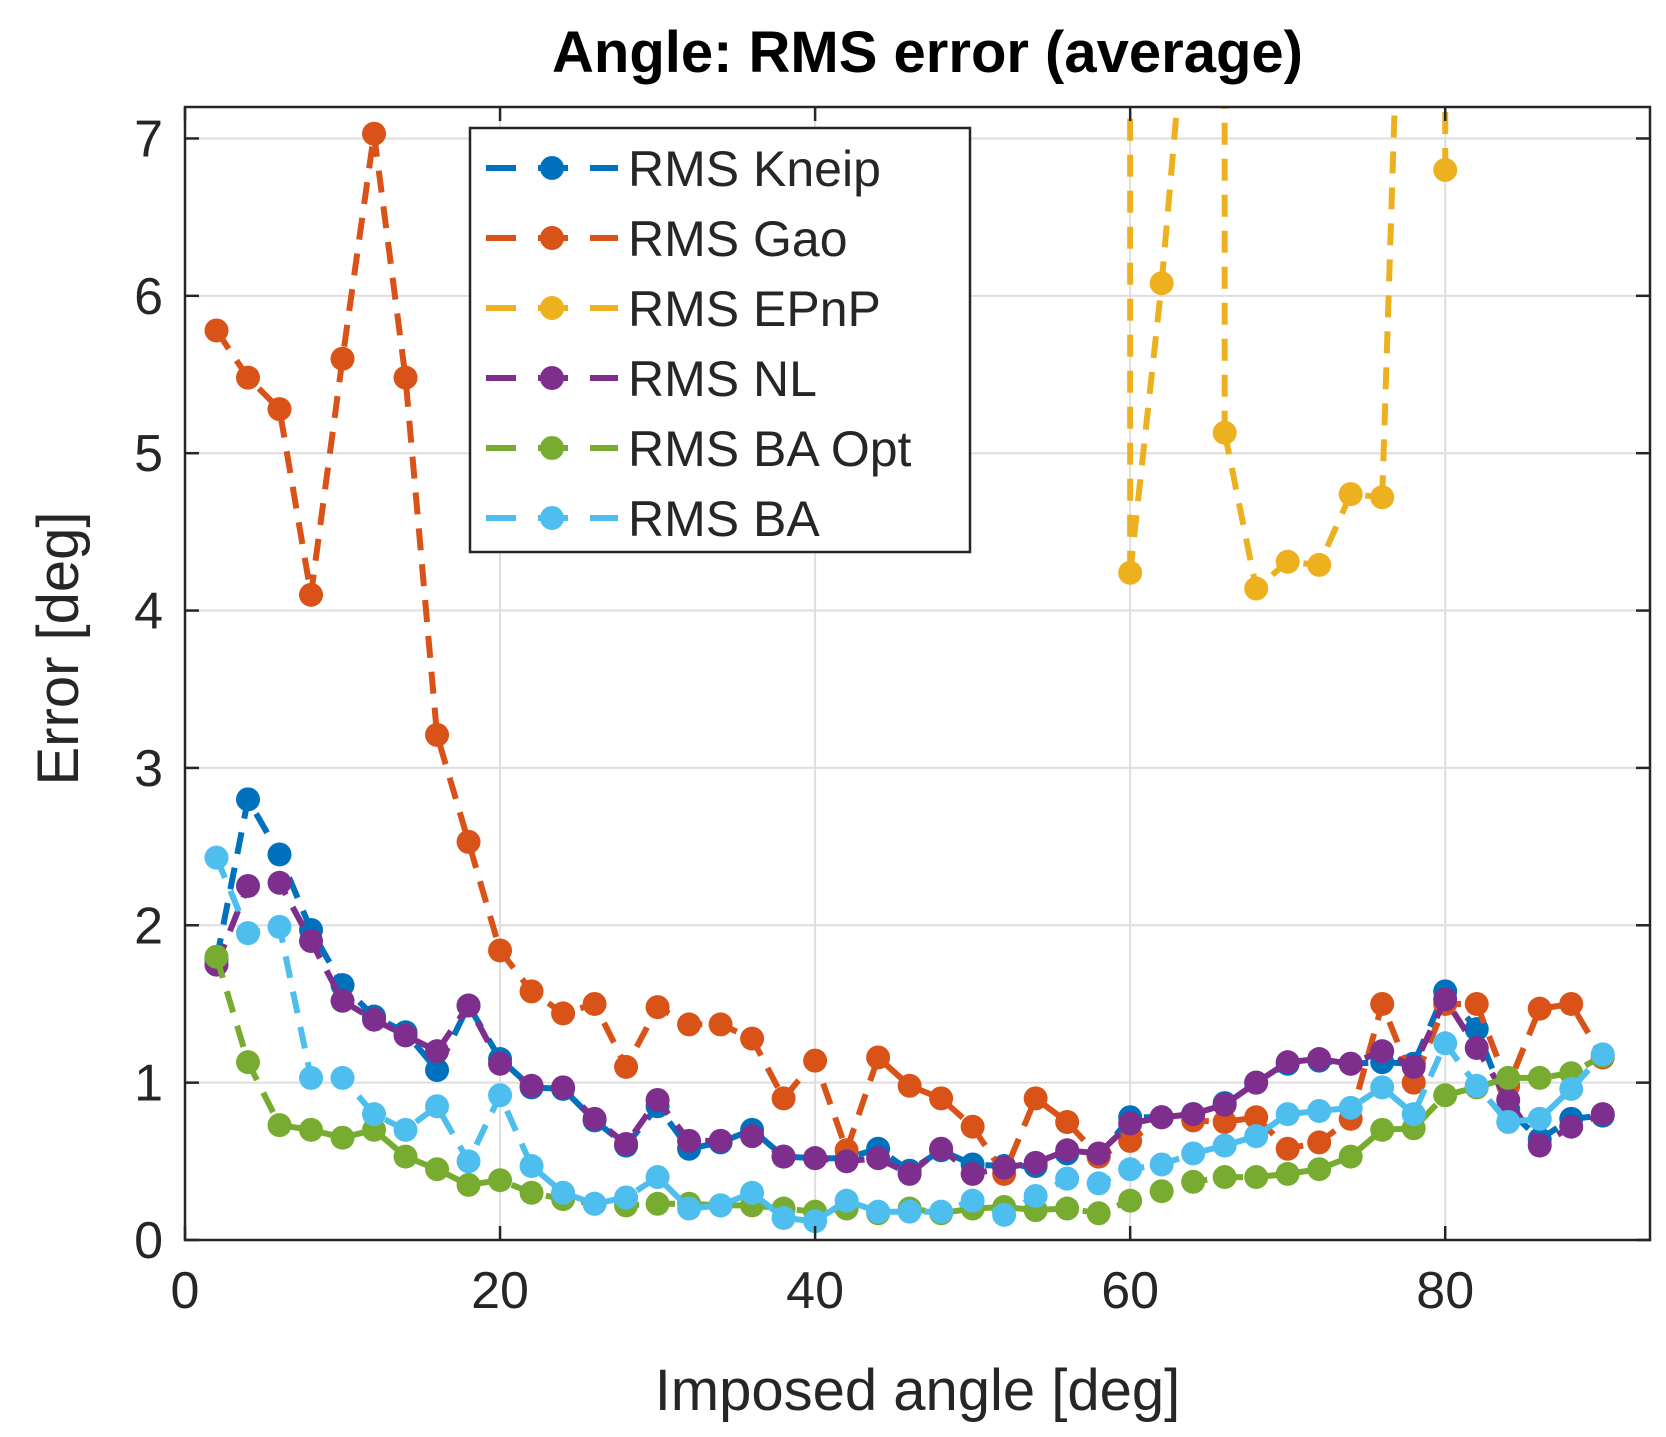 This screenshot has width=1666, height=1437. I want to click on y-tick-label: 6, so click(148, 297).